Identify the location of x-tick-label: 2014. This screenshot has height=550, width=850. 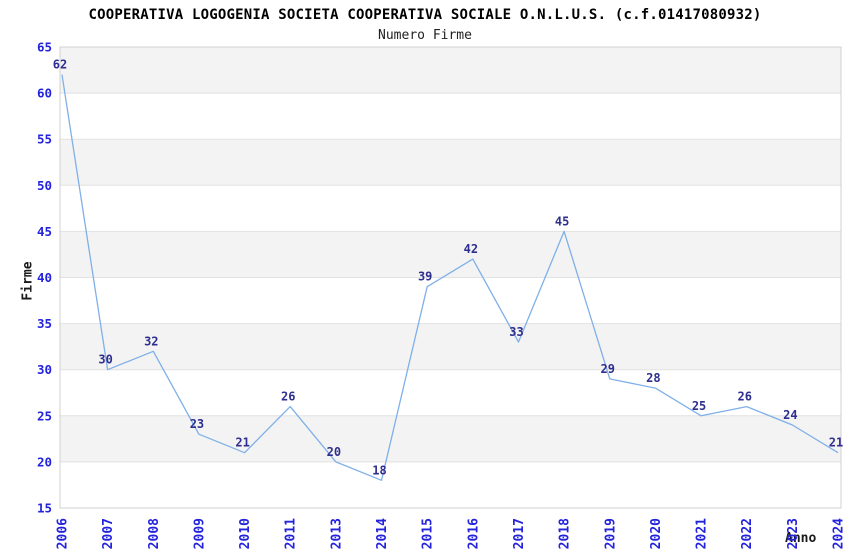
(382, 533).